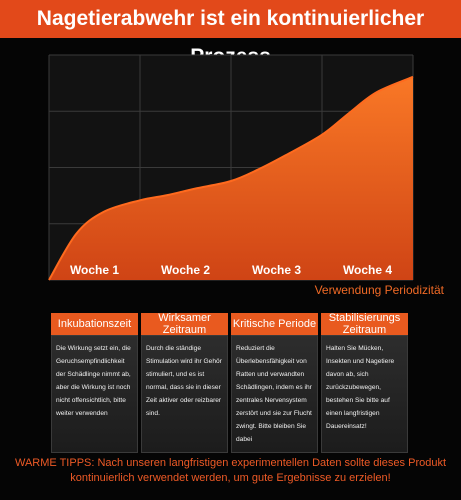 The width and height of the screenshot is (461, 500). I want to click on card-title: Kritische Periode, so click(274, 324).